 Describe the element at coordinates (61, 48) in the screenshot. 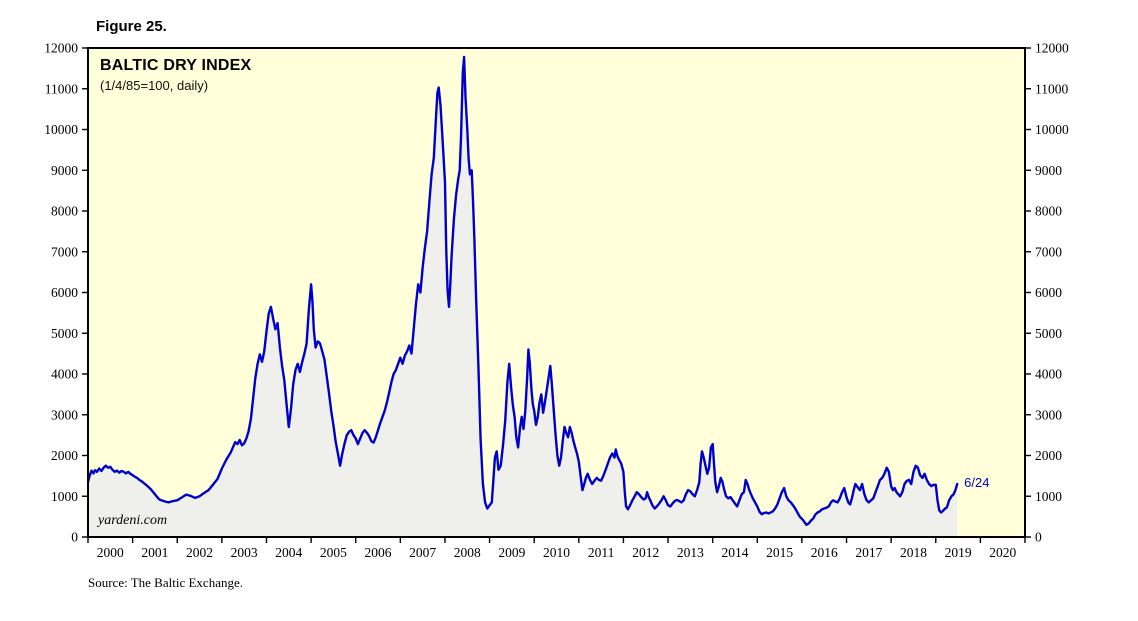

I see `y-axis-label-left: 12000` at that location.